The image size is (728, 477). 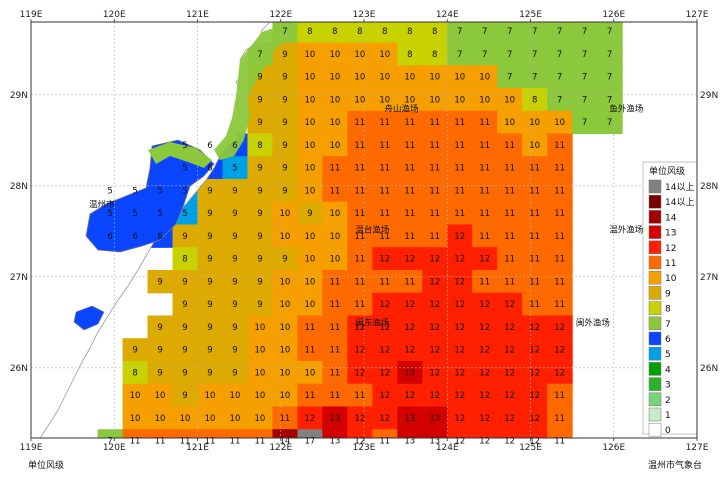 What do you see at coordinates (709, 278) in the screenshot?
I see `lat-tick-right: 27N` at bounding box center [709, 278].